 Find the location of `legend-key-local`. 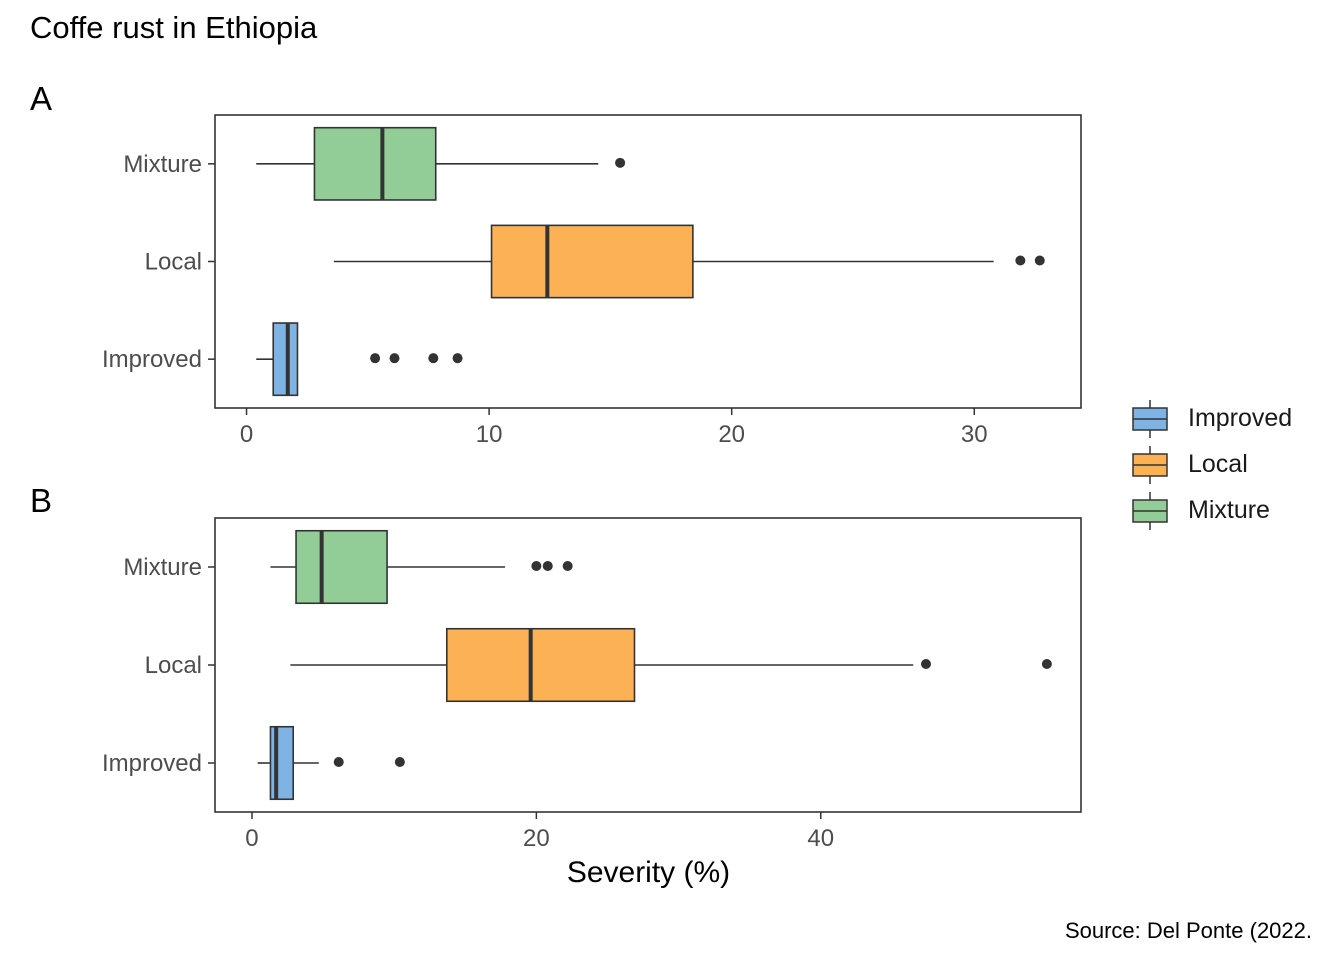

legend-key-local is located at coordinates (1150, 465).